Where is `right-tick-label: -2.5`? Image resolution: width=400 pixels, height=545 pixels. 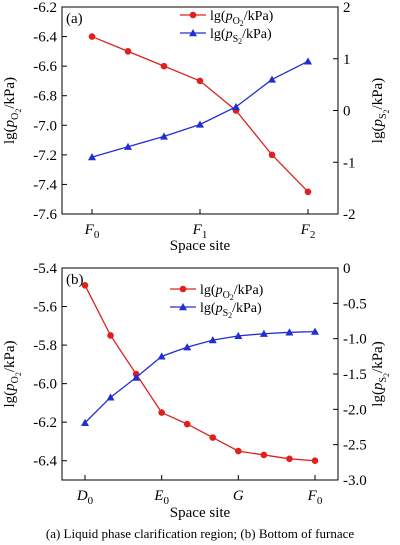 right-tick-label: -2.5 is located at coordinates (355, 446).